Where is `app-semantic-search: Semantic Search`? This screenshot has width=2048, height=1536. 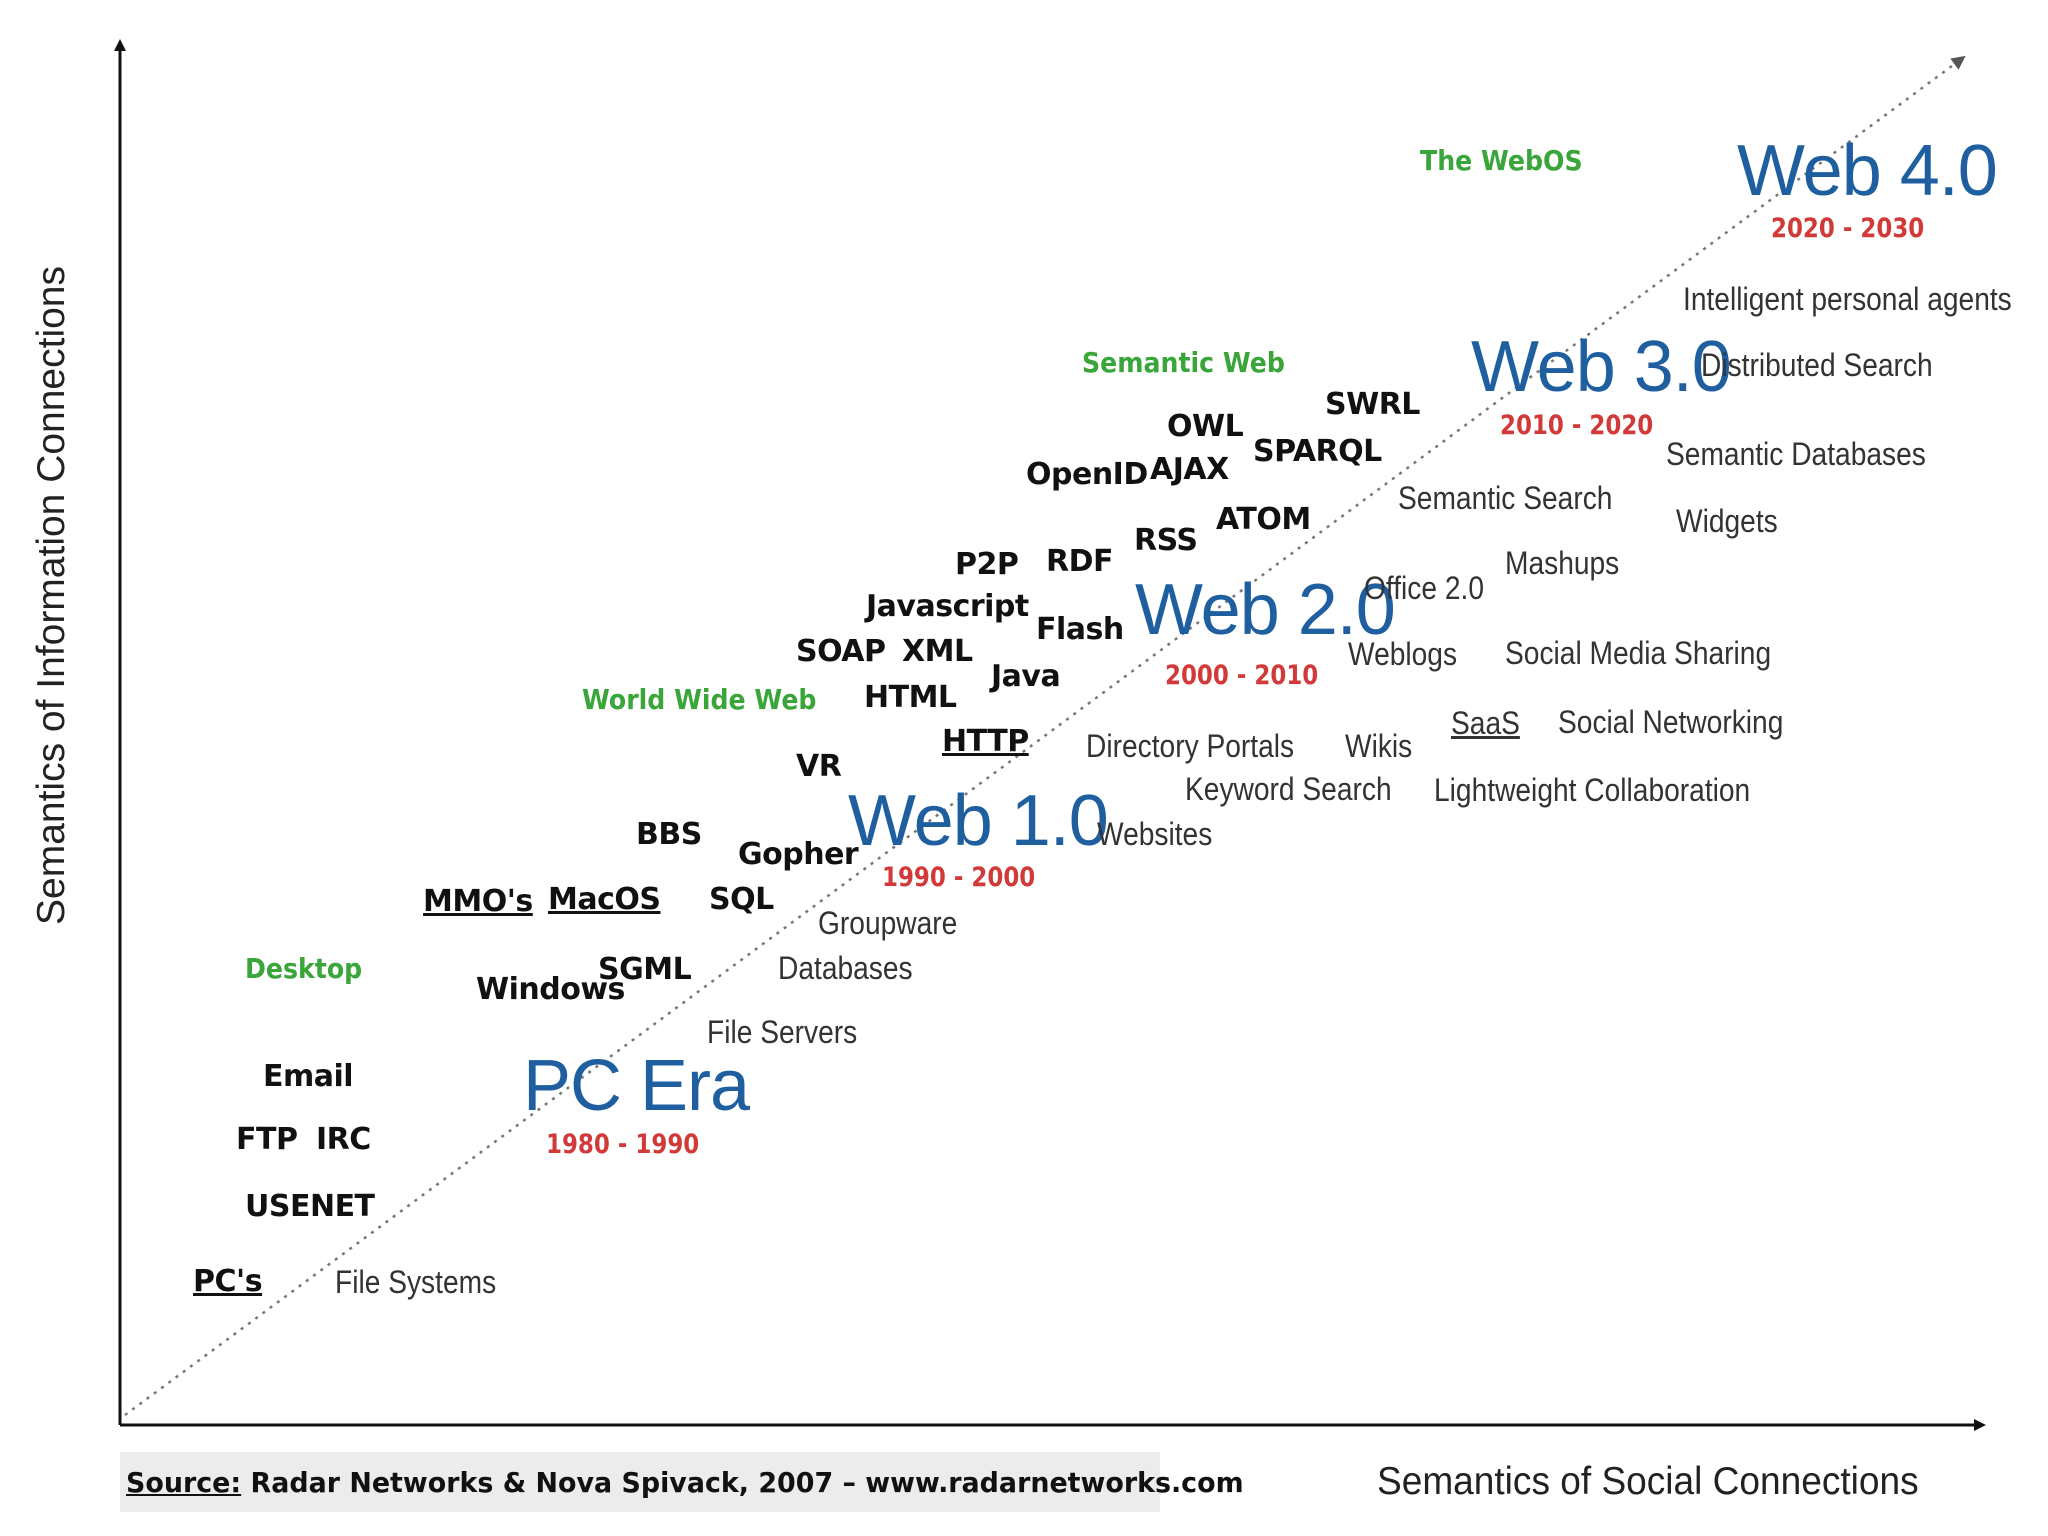
app-semantic-search: Semantic Search is located at coordinates (1505, 498).